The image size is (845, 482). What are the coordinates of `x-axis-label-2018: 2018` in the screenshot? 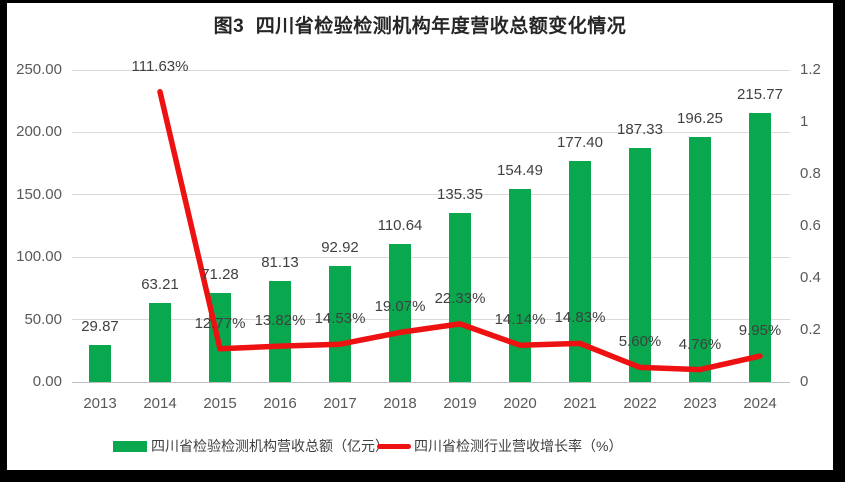 It's located at (400, 403).